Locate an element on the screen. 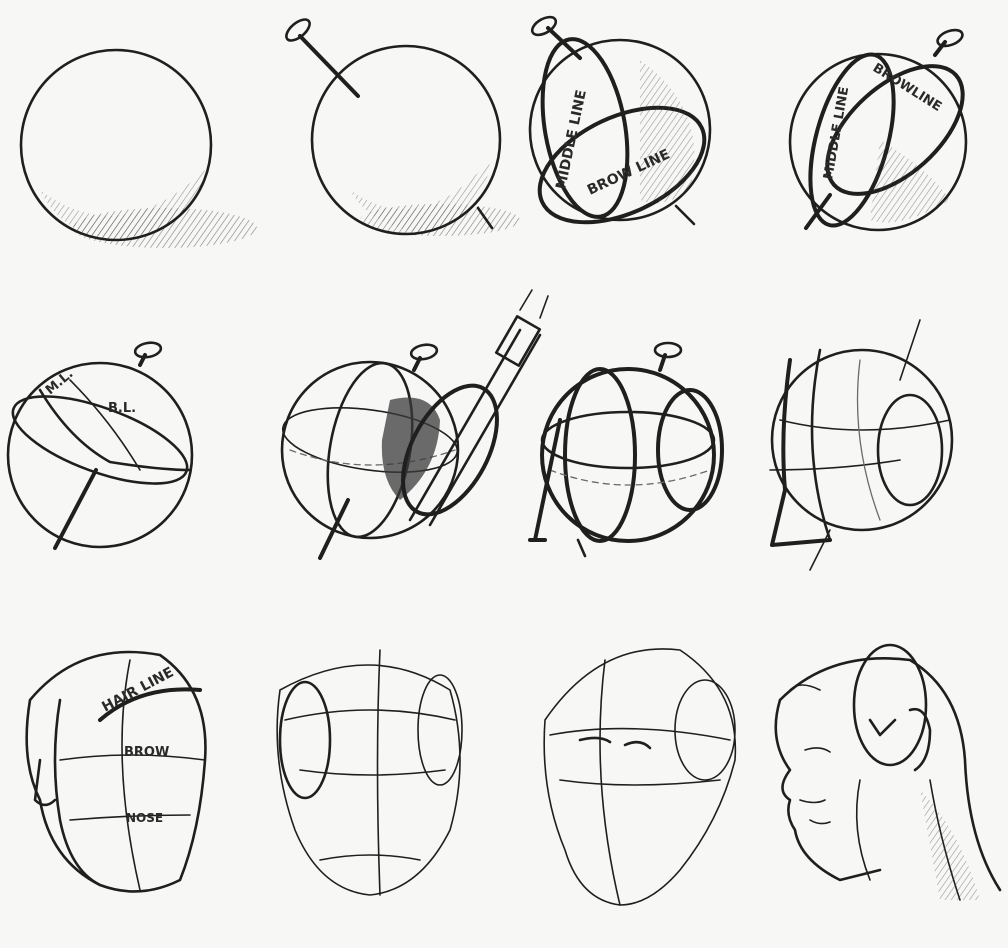 Image resolution: width=1008 pixels, height=948 pixels. label-middle-line: MIDDLE LINE is located at coordinates (571, 140).